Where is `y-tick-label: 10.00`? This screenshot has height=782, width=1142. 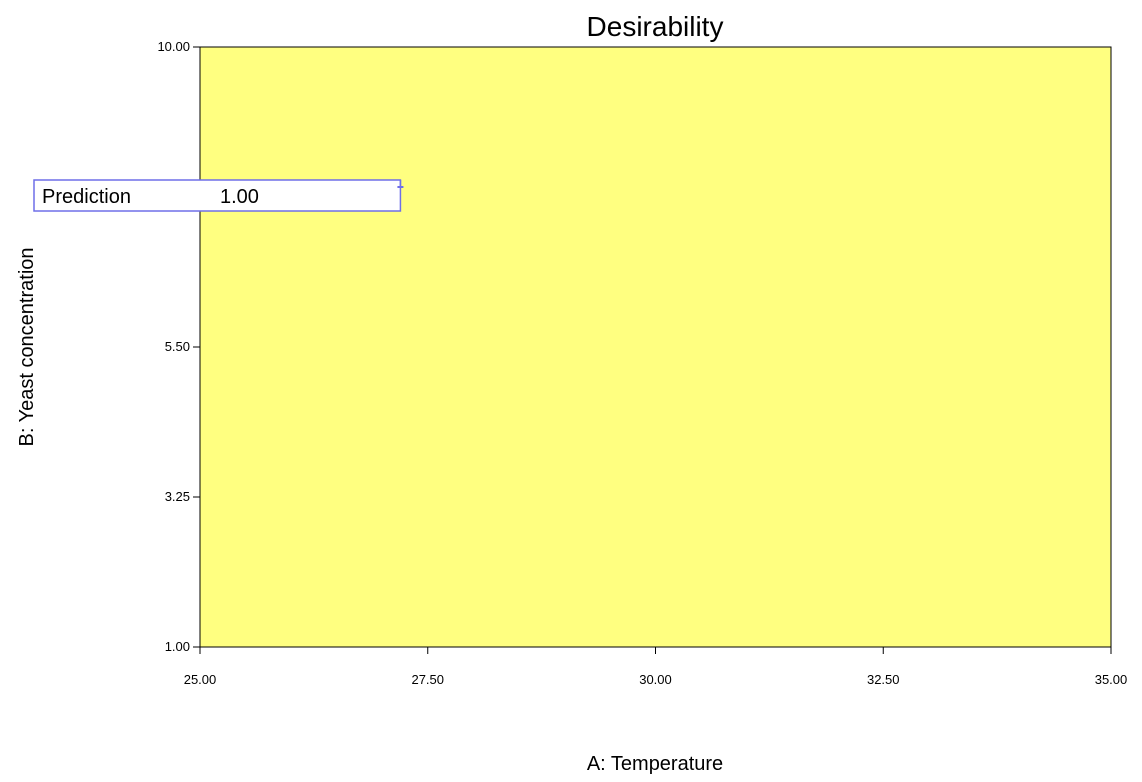 y-tick-label: 10.00 is located at coordinates (173, 46).